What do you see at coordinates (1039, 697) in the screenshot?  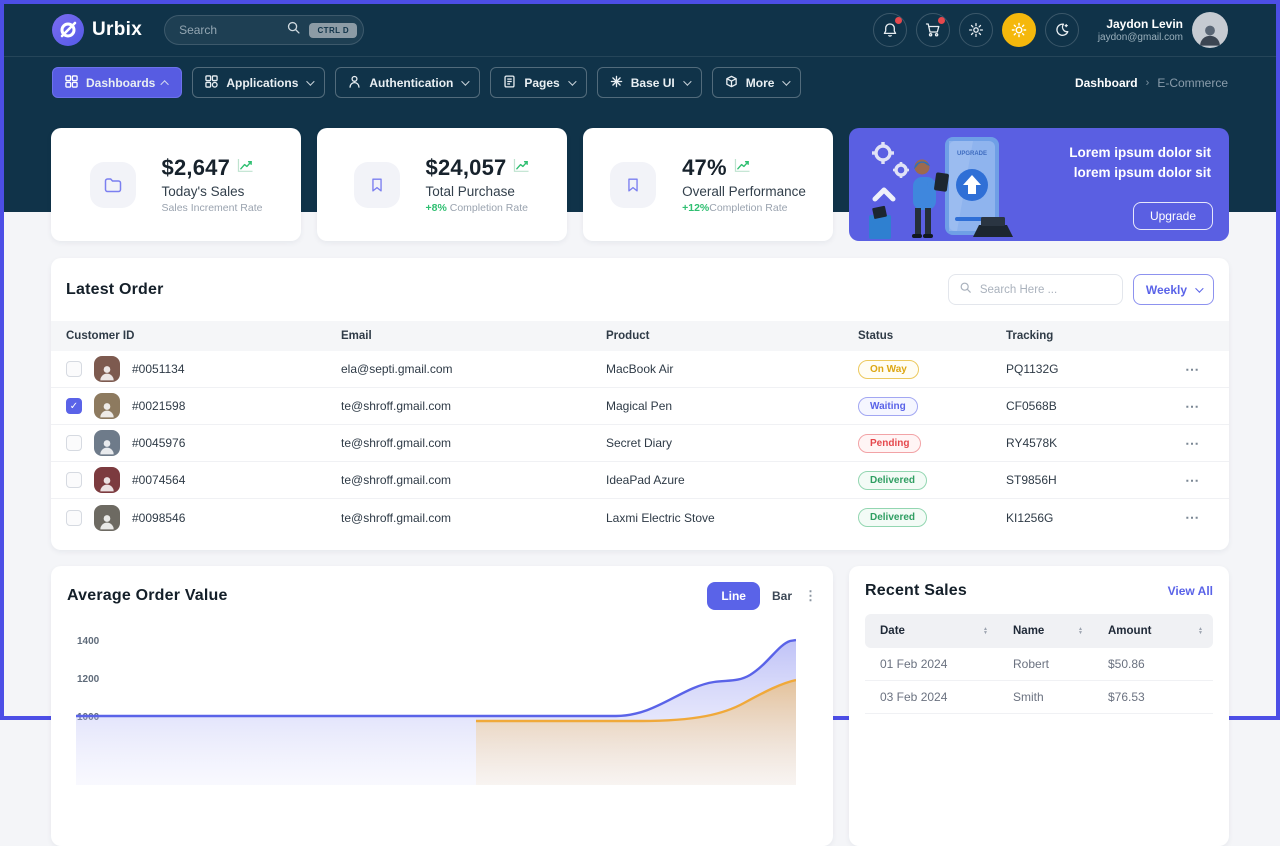 I see `sales-table-row: 03 Feb 2024 Smith $76.53` at bounding box center [1039, 697].